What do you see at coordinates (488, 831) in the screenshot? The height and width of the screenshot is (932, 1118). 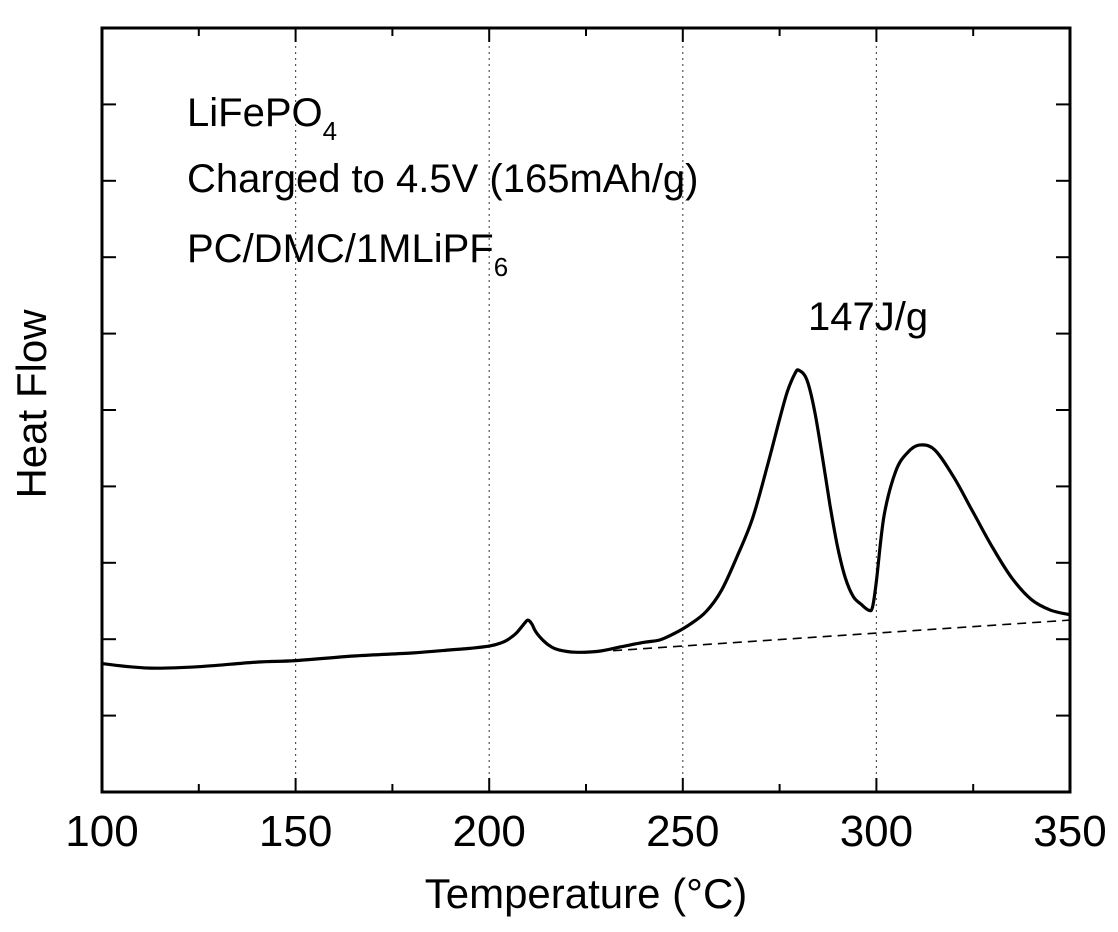 I see `x-tick-label-200: 200` at bounding box center [488, 831].